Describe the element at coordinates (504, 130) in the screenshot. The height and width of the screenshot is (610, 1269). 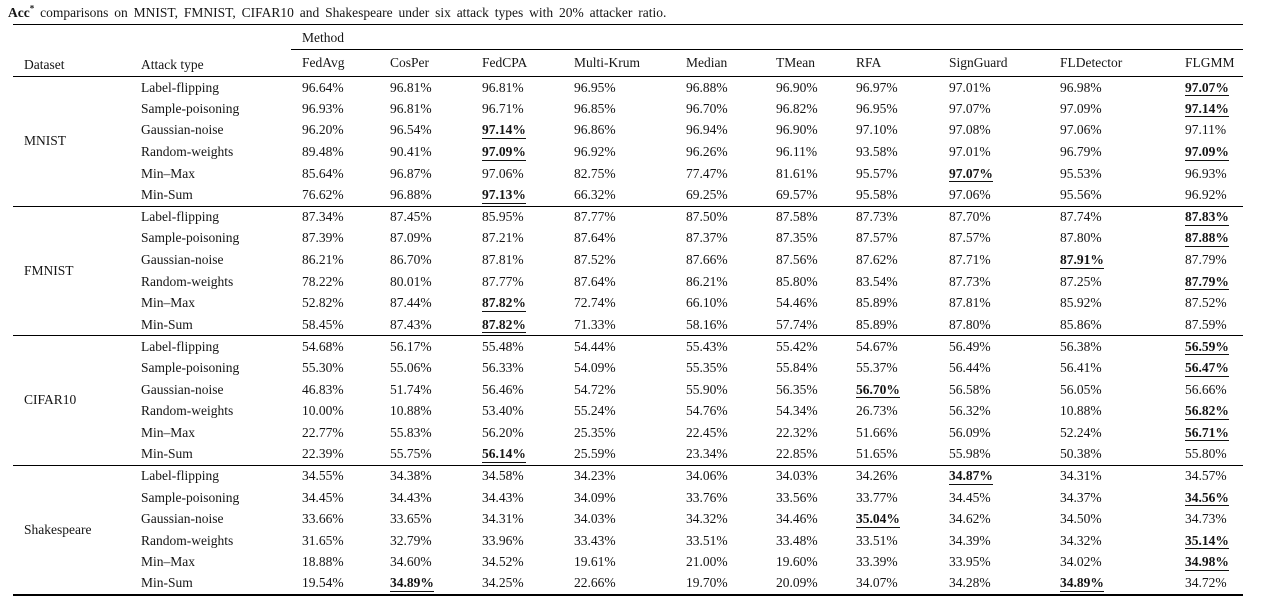
I see `best-value: 97.14%` at that location.